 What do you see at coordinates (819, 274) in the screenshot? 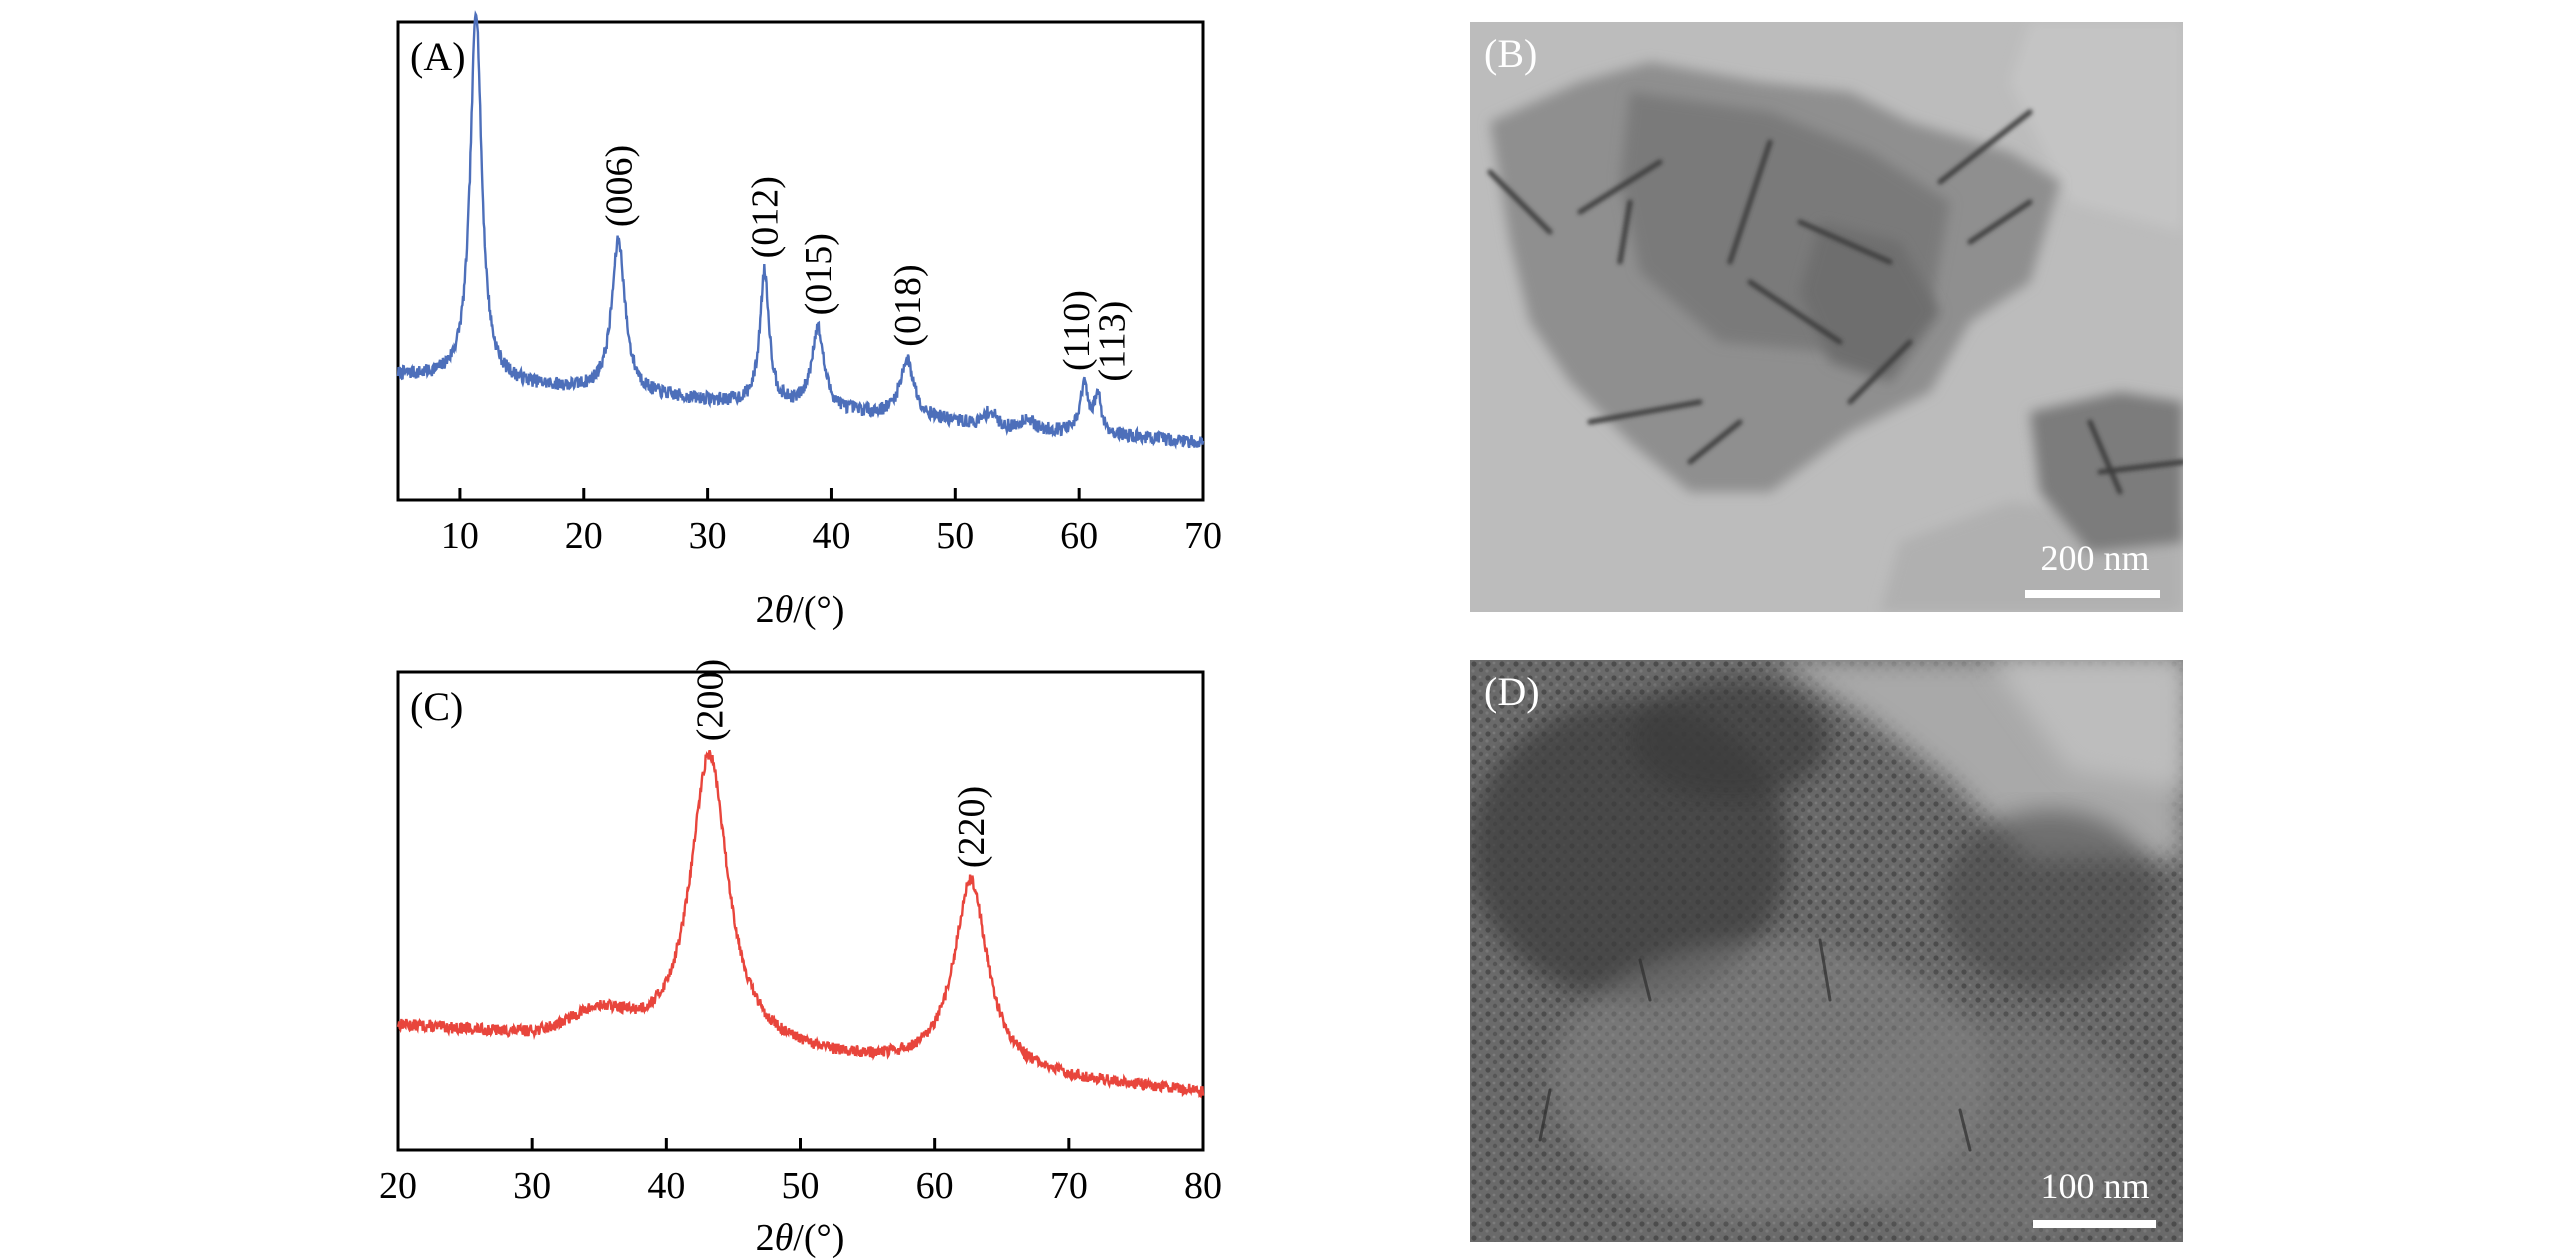
I see `peak-label-a-3: (015)` at bounding box center [819, 274].